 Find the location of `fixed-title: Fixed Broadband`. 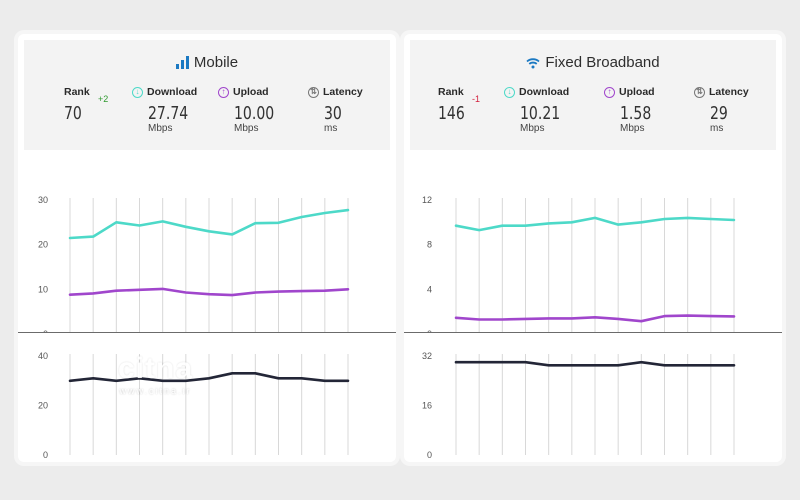

fixed-title: Fixed Broadband is located at coordinates (593, 63).